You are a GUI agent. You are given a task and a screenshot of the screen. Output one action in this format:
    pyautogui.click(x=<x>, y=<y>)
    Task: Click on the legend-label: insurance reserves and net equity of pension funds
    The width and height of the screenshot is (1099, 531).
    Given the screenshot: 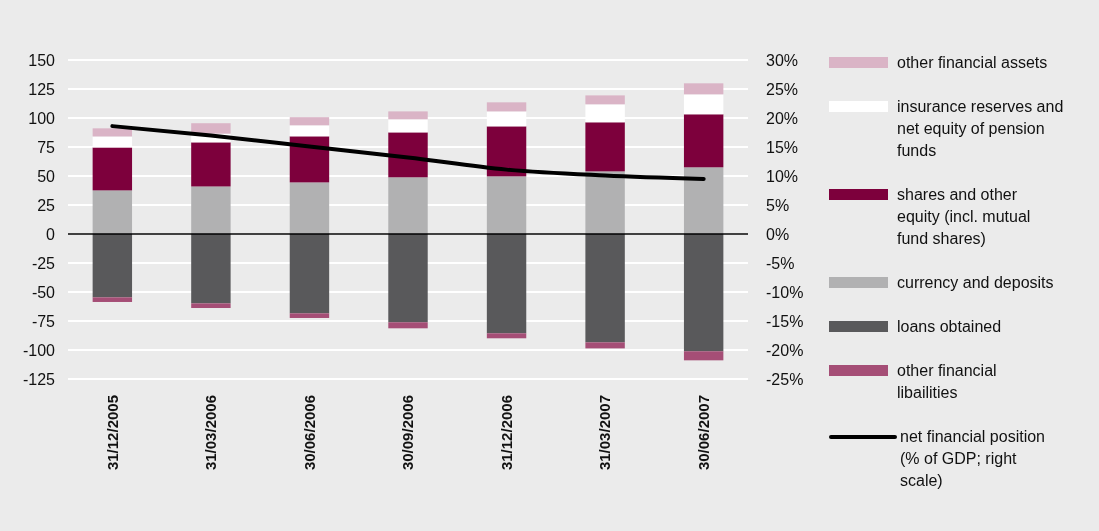 What is the action you would take?
    pyautogui.click(x=980, y=128)
    